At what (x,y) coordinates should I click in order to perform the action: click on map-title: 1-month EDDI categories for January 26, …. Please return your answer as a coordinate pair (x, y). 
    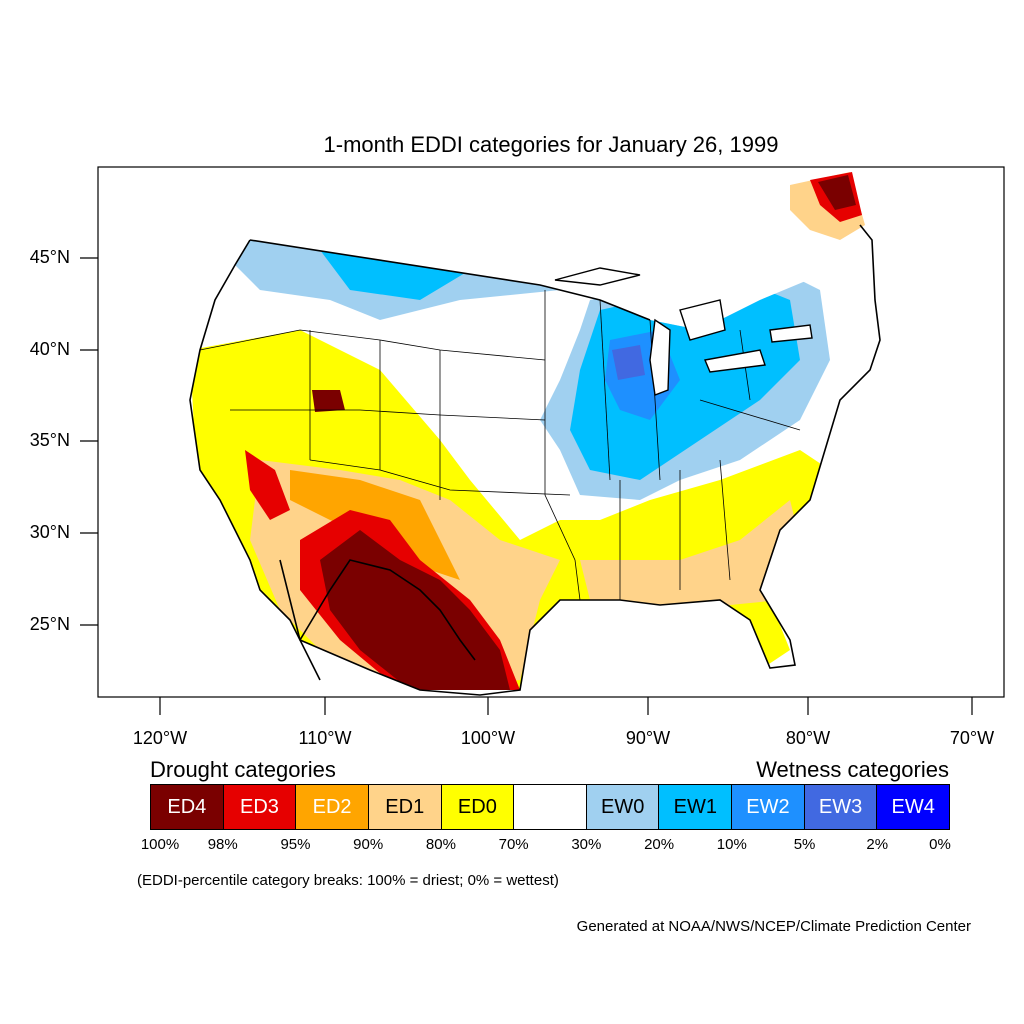
    Looking at the image, I should click on (551, 144).